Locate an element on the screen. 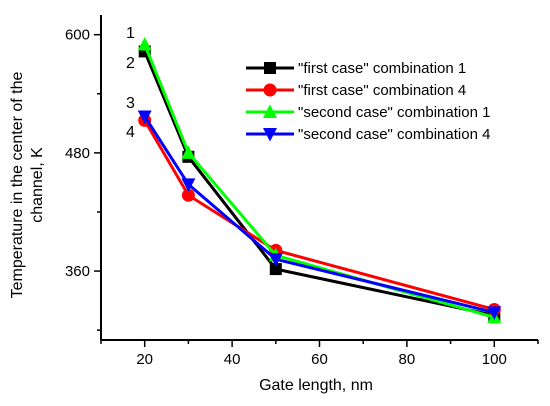 The width and height of the screenshot is (550, 406). legend-item: "first case" combination 1 is located at coordinates (356, 68).